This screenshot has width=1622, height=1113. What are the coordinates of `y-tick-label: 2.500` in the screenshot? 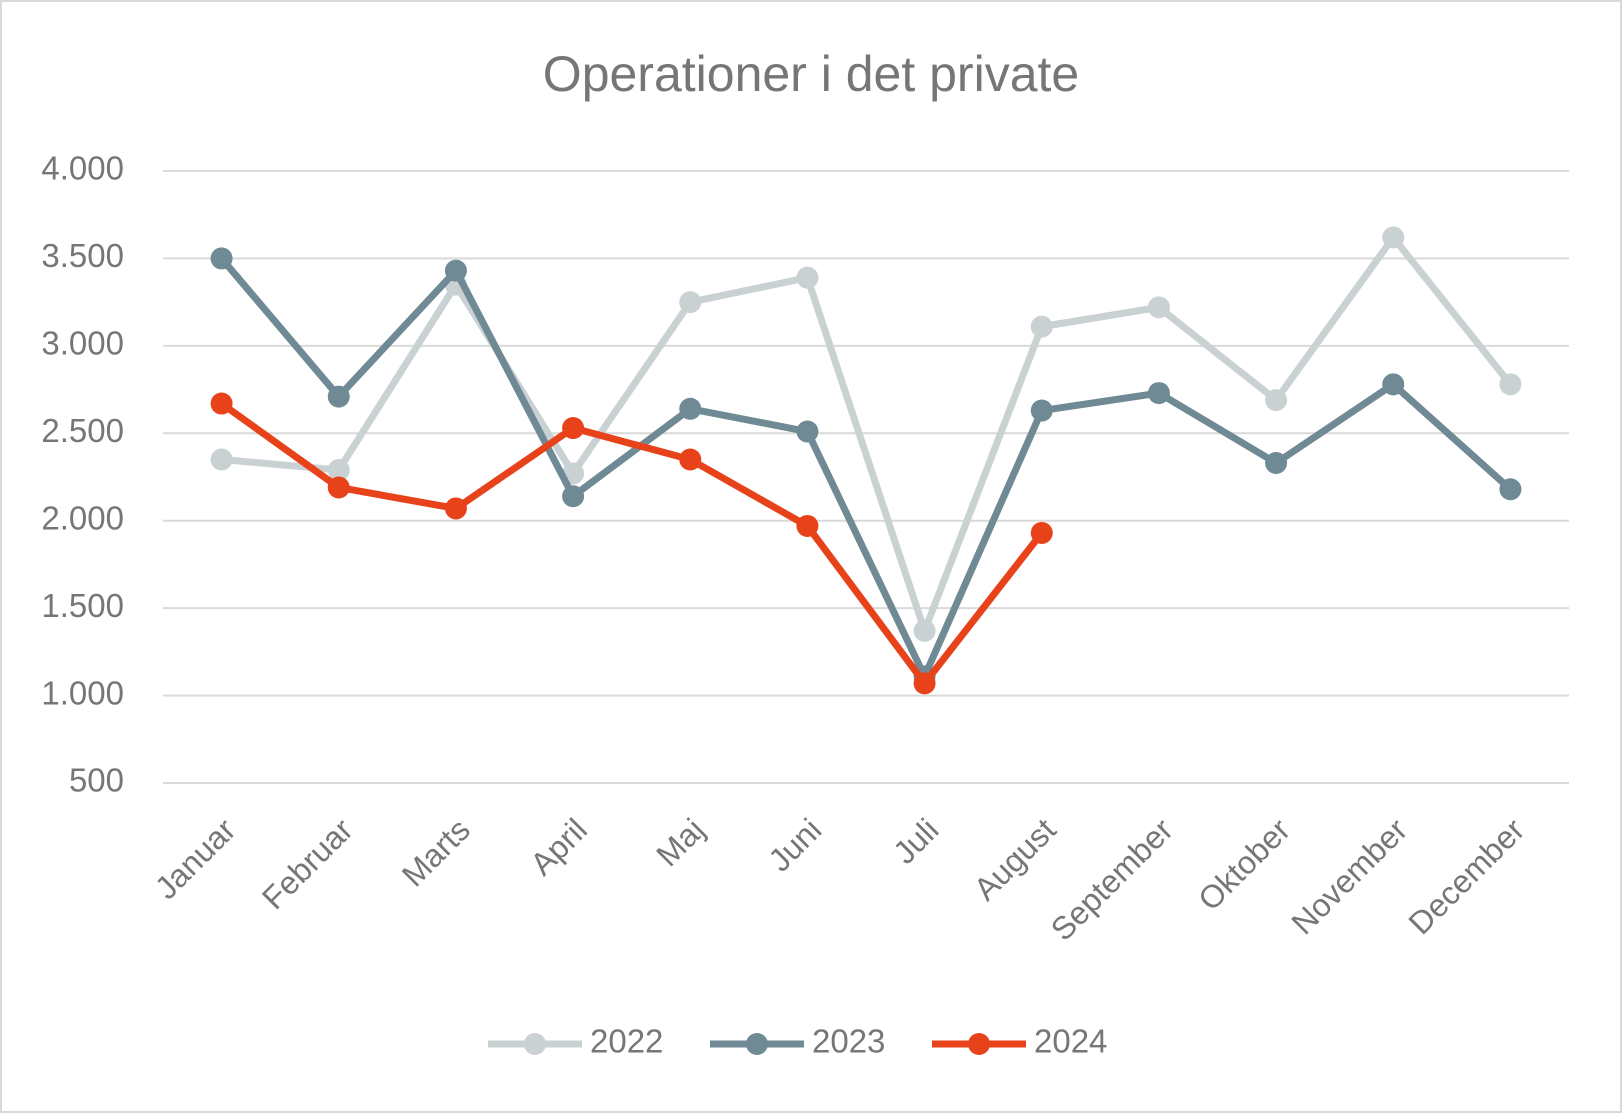 It's located at (82, 430).